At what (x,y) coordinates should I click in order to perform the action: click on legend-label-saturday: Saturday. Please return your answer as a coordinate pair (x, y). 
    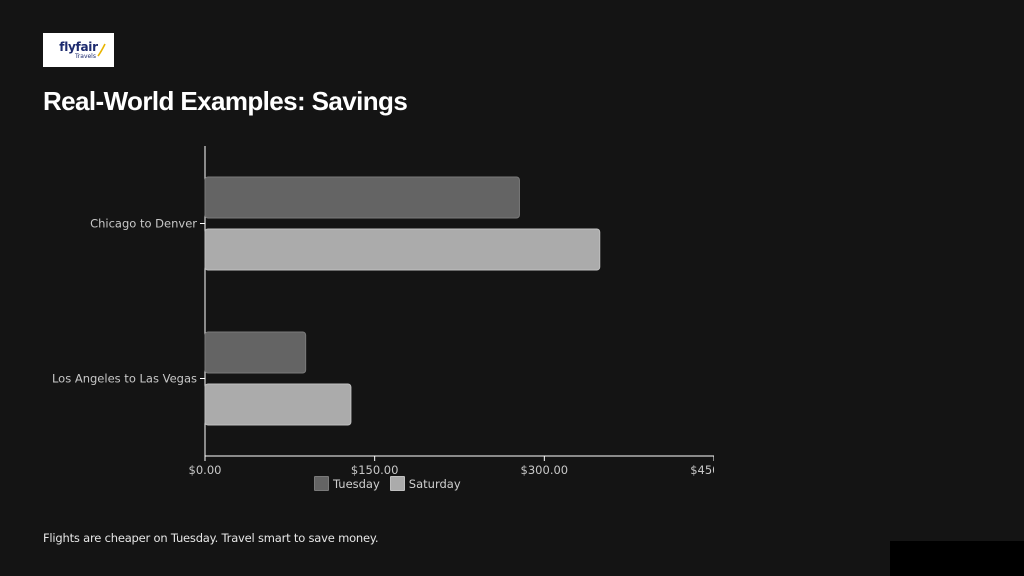
    Looking at the image, I should click on (434, 483).